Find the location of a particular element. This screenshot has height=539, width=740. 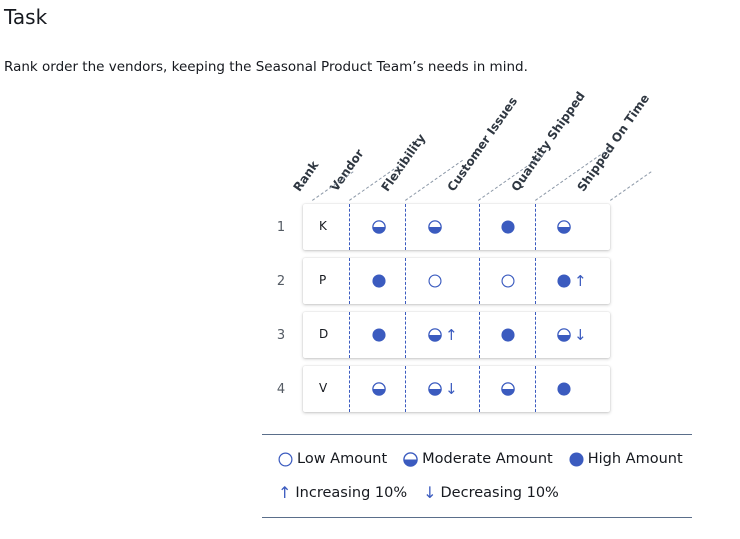

legend-divider-bottom is located at coordinates (477, 517).